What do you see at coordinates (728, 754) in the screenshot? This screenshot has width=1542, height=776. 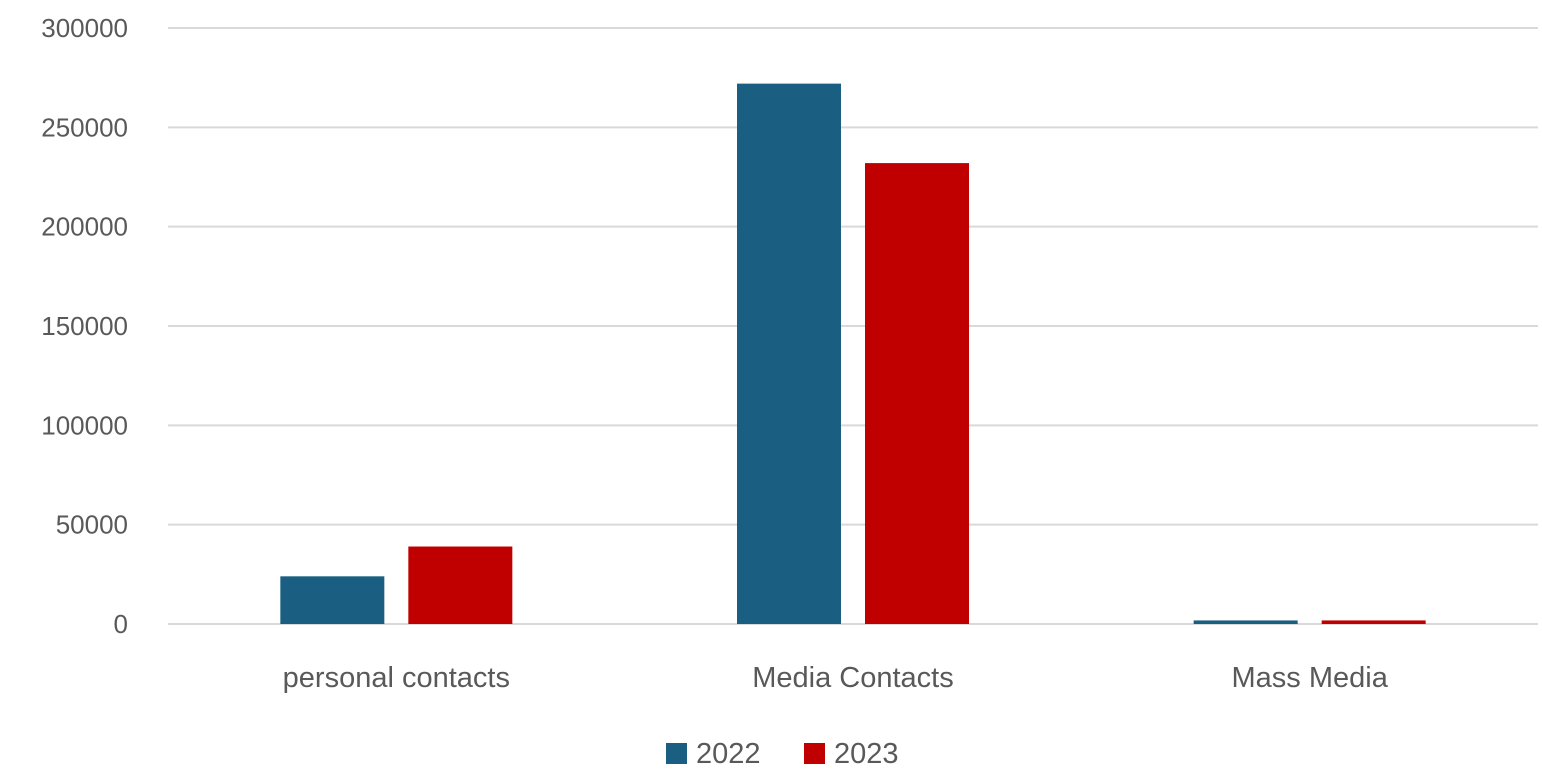 I see `legend-label: 2022` at bounding box center [728, 754].